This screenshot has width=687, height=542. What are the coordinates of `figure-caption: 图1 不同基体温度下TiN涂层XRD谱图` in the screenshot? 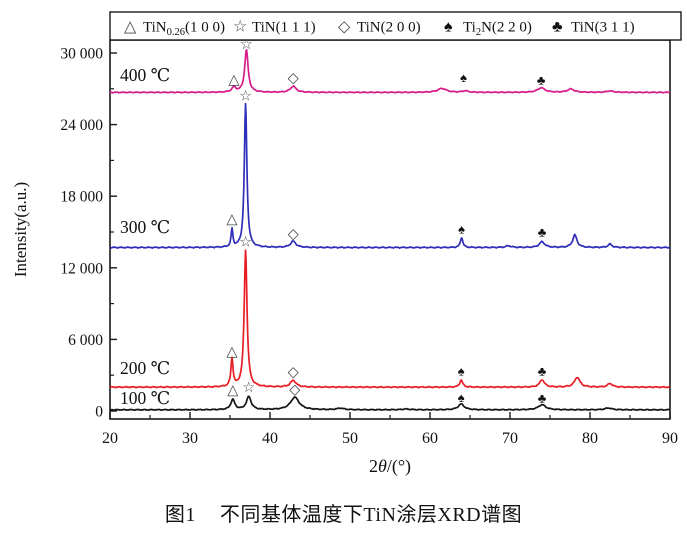 It's located at (343, 512).